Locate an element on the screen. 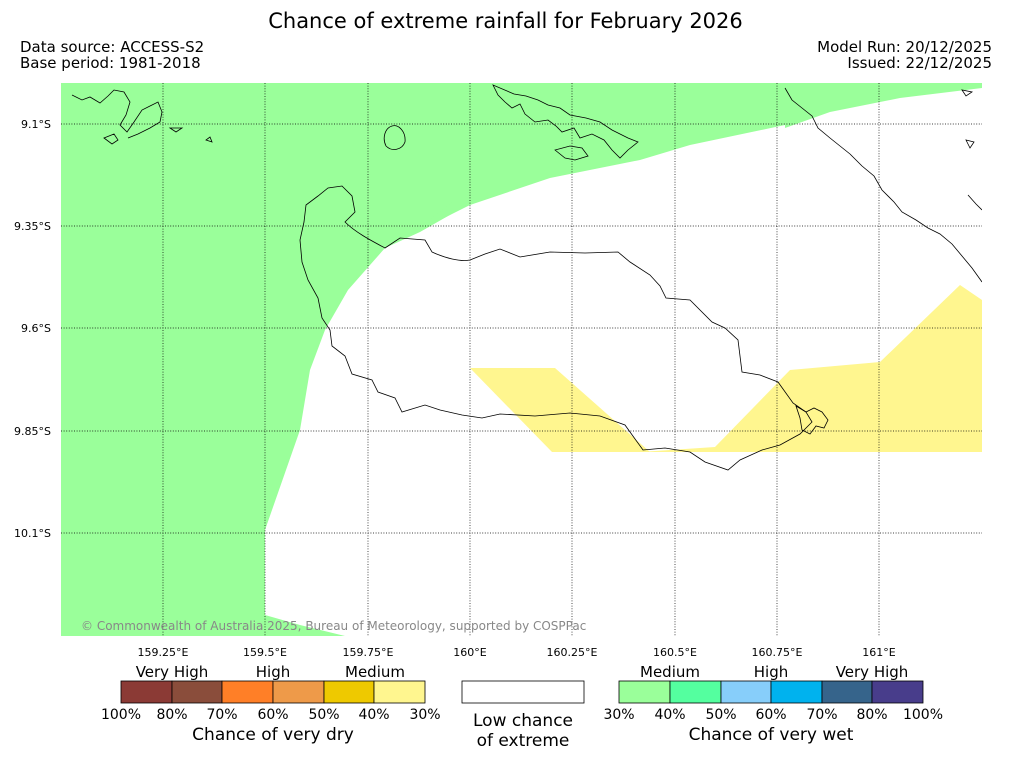  legend-dry-caption: Chance of very dry is located at coordinates (273, 735).